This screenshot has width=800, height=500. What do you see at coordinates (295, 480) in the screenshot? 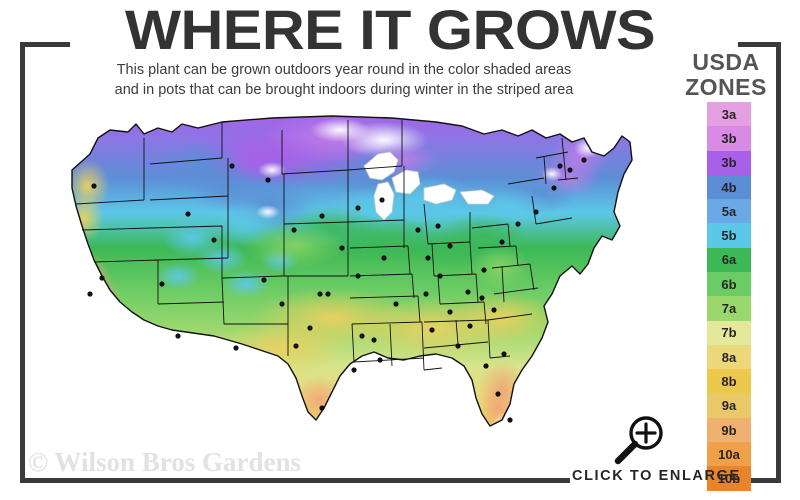
I see `frame-bottom-left` at bounding box center [295, 480].